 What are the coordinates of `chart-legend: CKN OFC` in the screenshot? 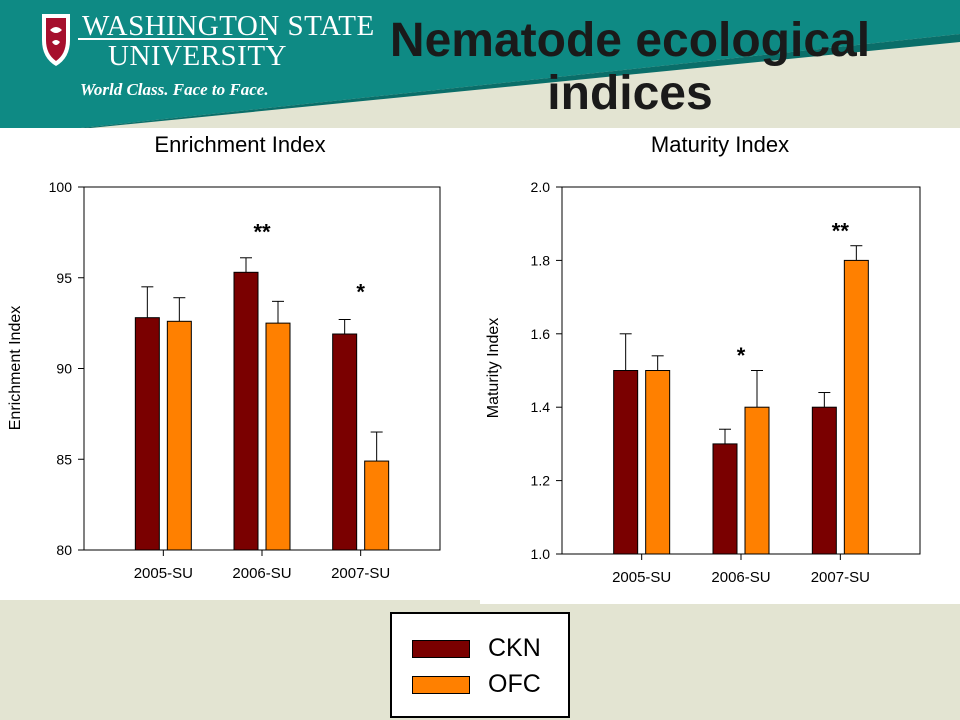 It's located at (480, 665).